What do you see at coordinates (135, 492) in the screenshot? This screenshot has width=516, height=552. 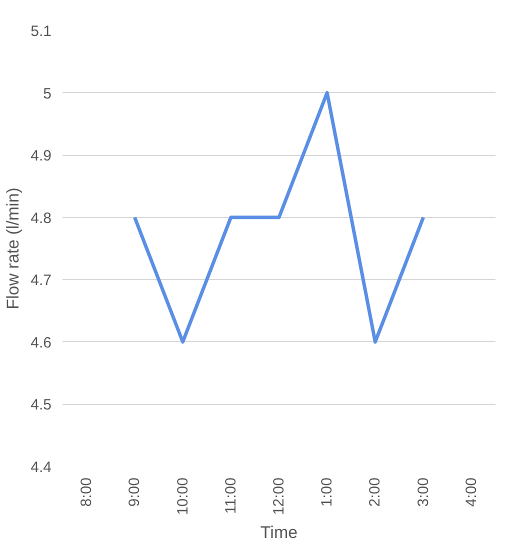 I see `x-tick-label: 9:00` at bounding box center [135, 492].